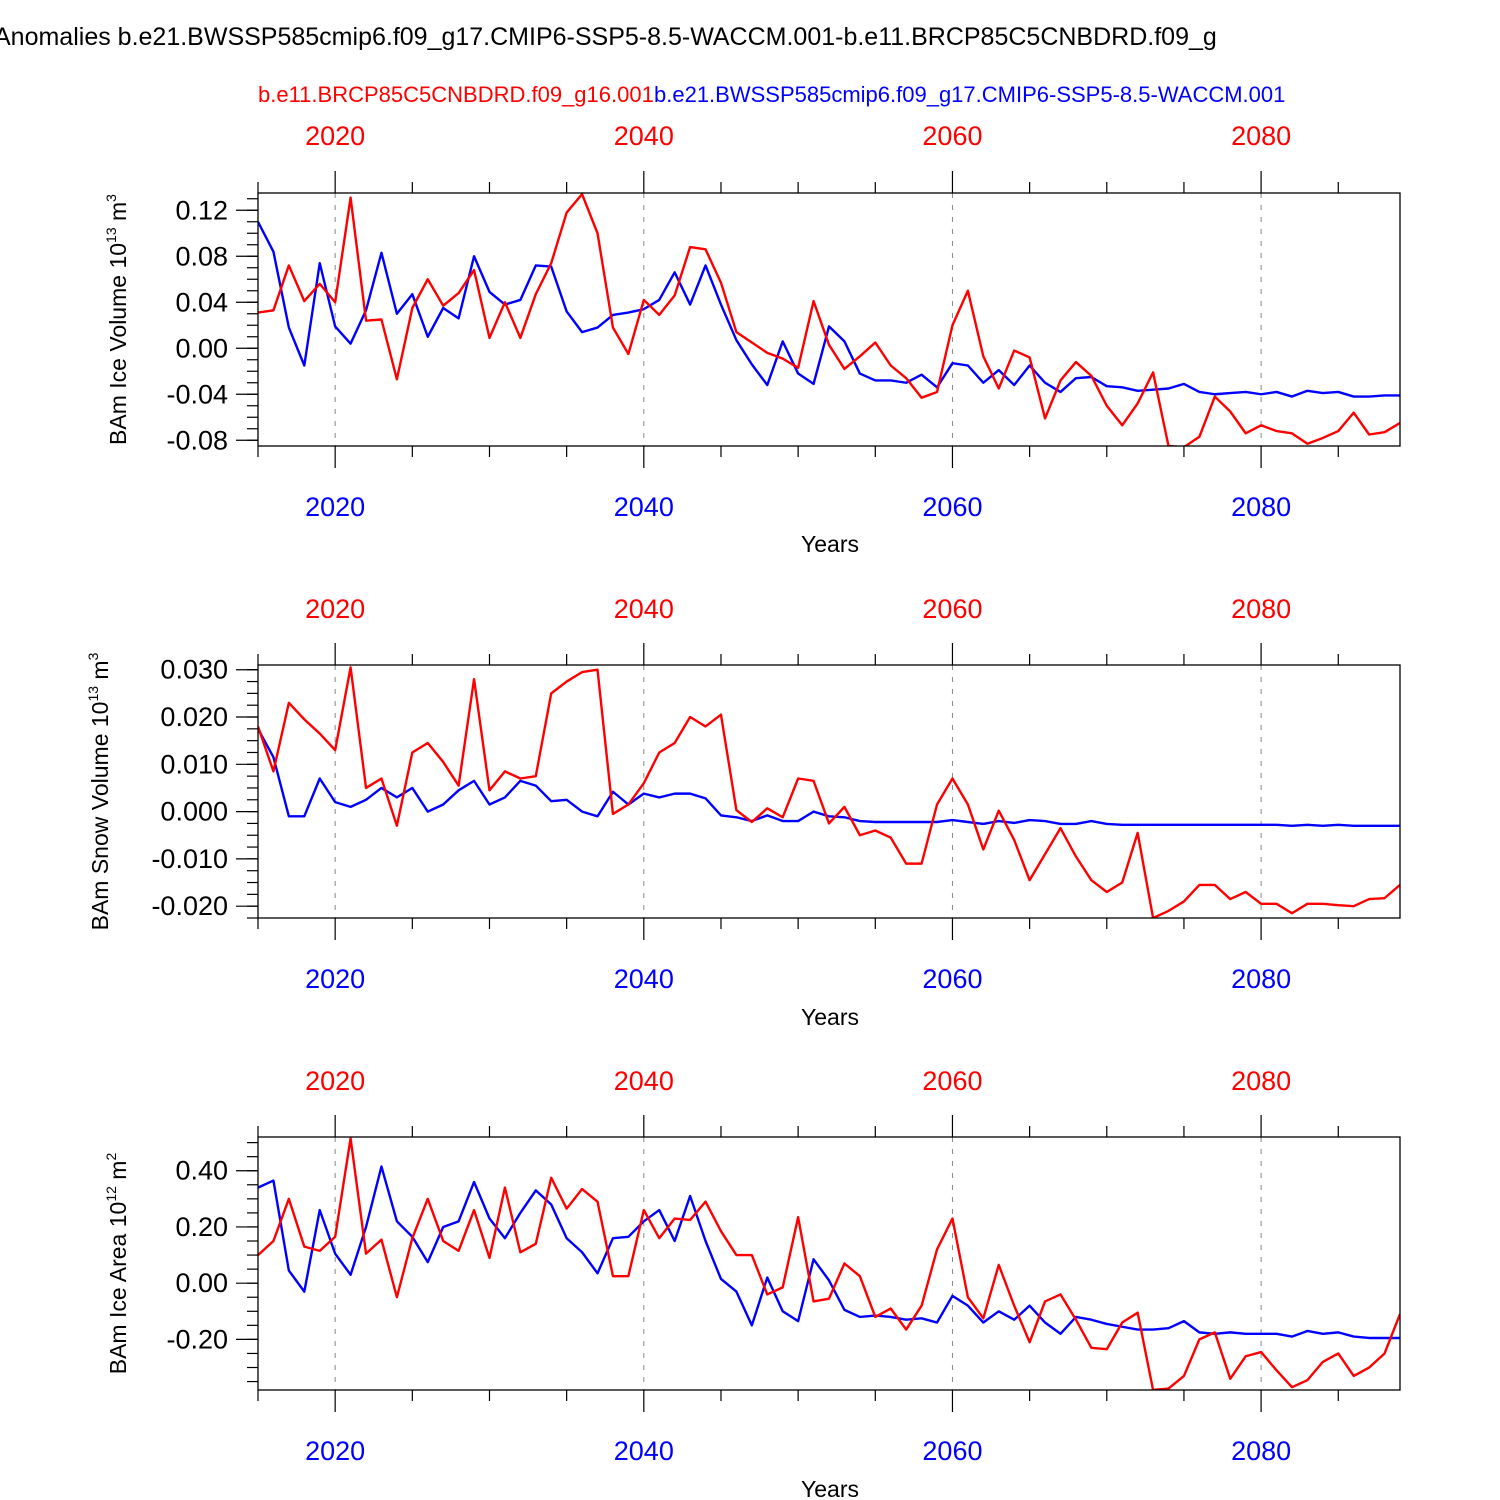 This screenshot has height=1500, width=1500. I want to click on y-tick-label: -0.04, so click(197, 394).